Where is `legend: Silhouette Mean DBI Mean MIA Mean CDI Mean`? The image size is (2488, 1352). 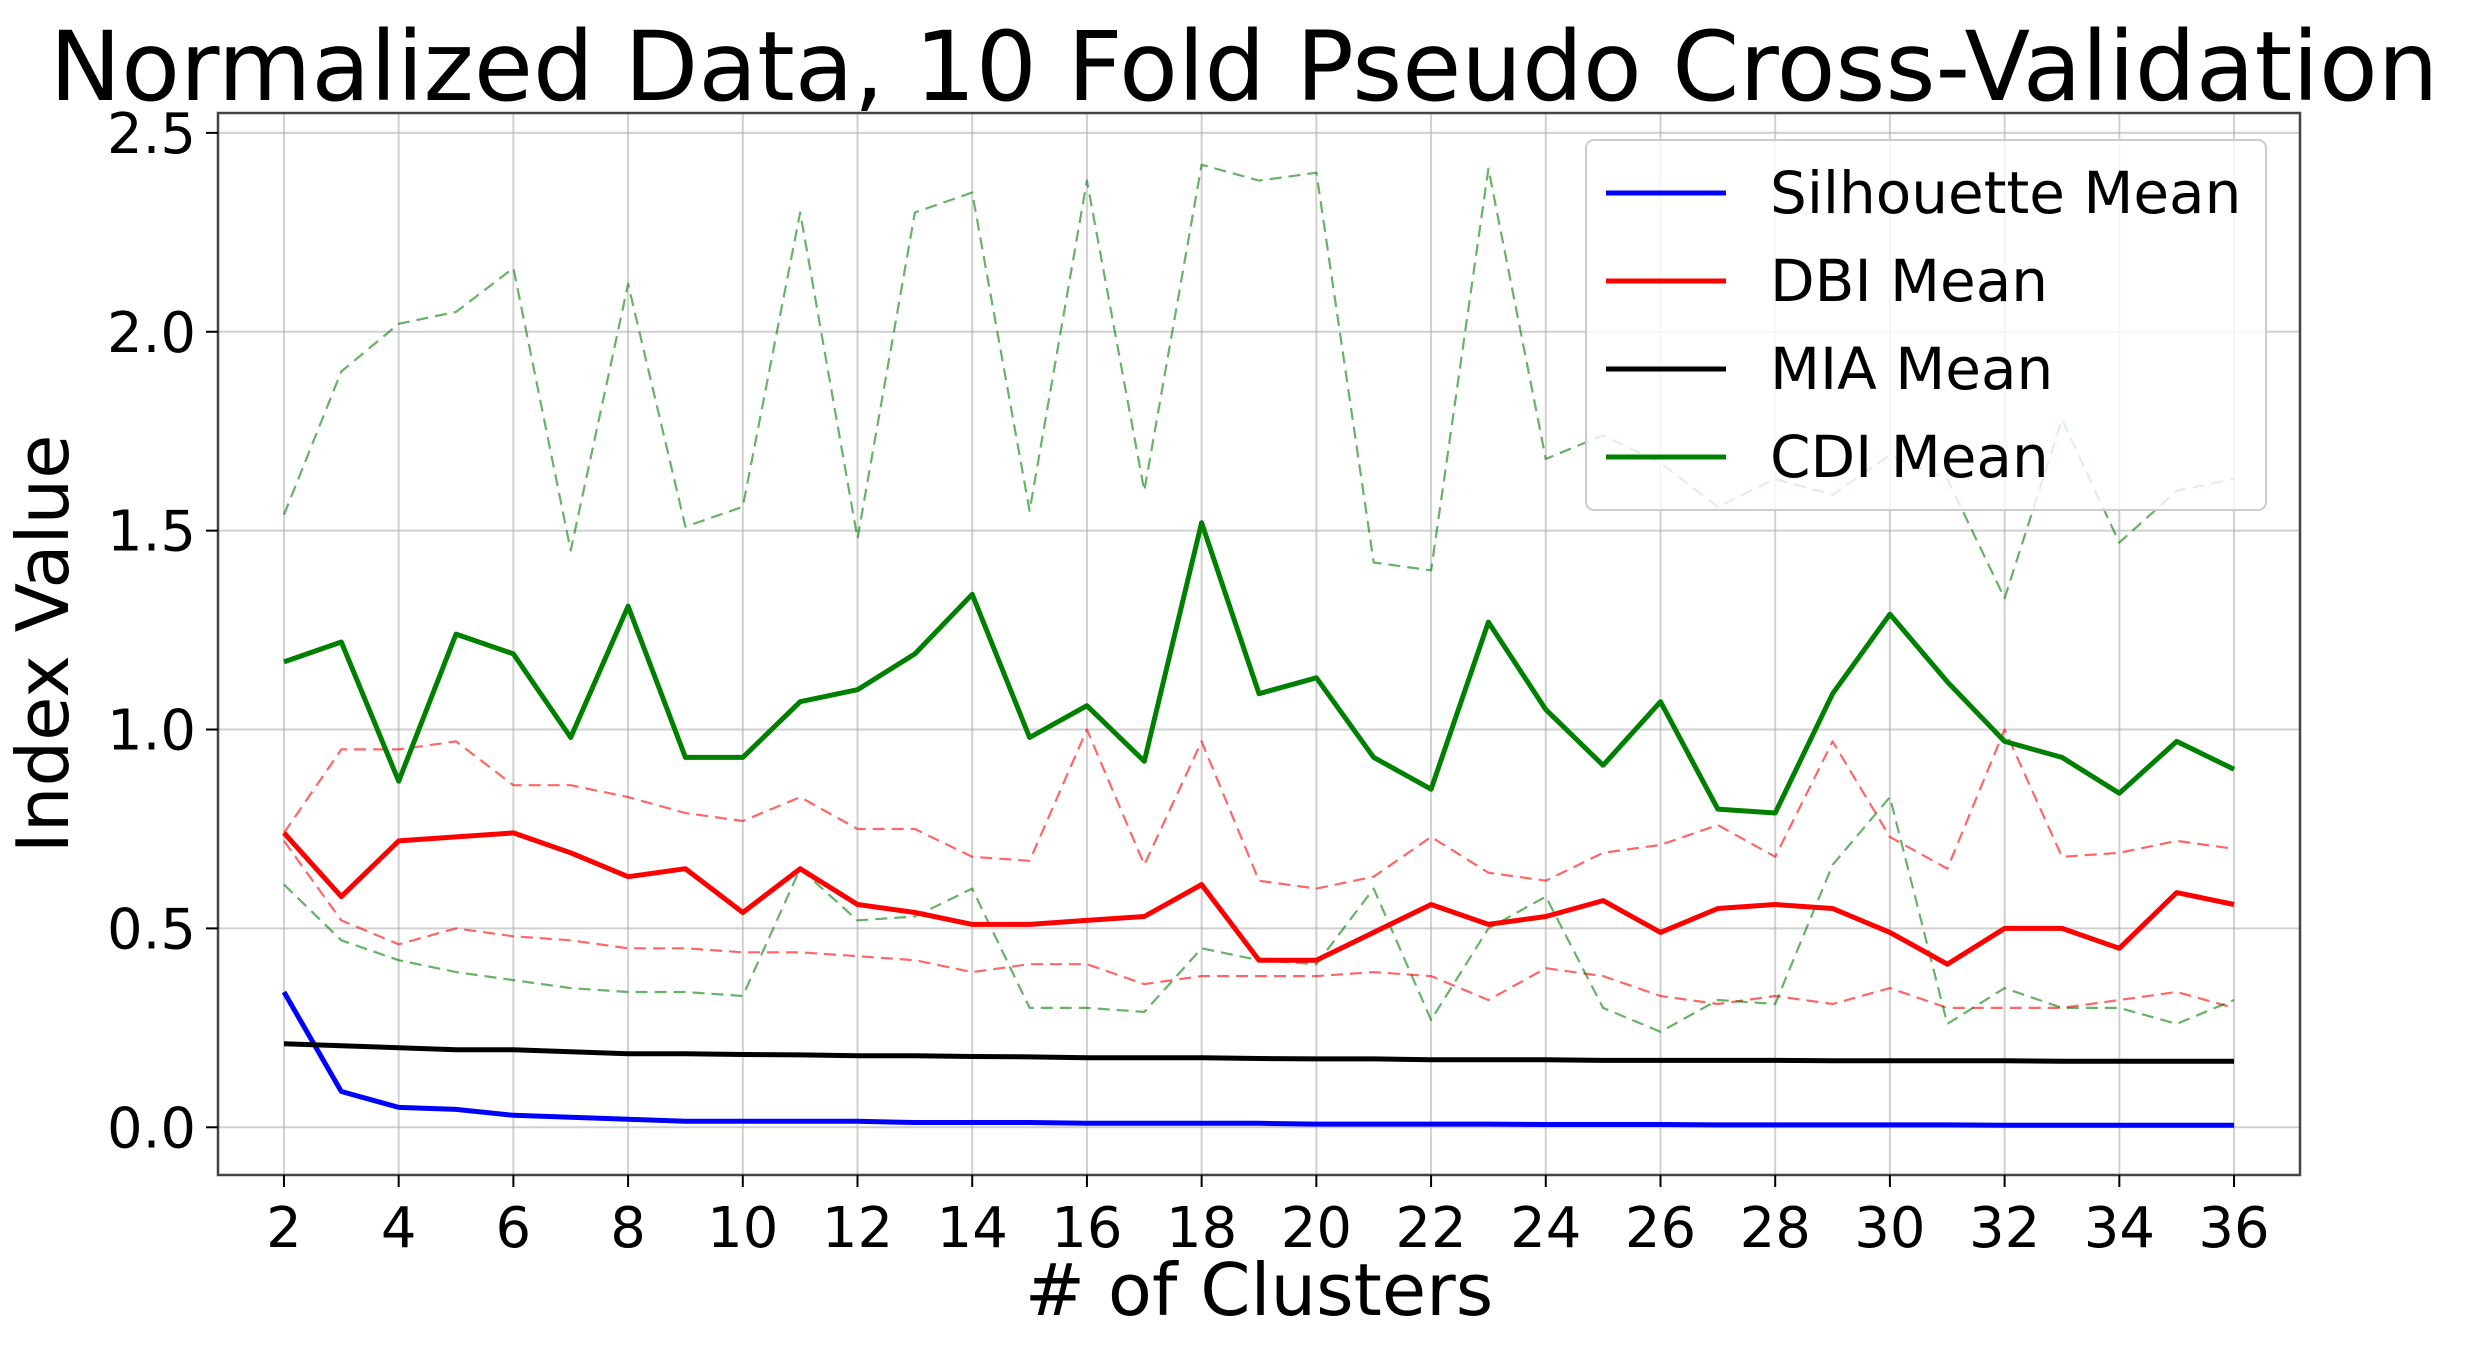
legend: Silhouette Mean DBI Mean MIA Mean CDI Mean is located at coordinates (1926, 325).